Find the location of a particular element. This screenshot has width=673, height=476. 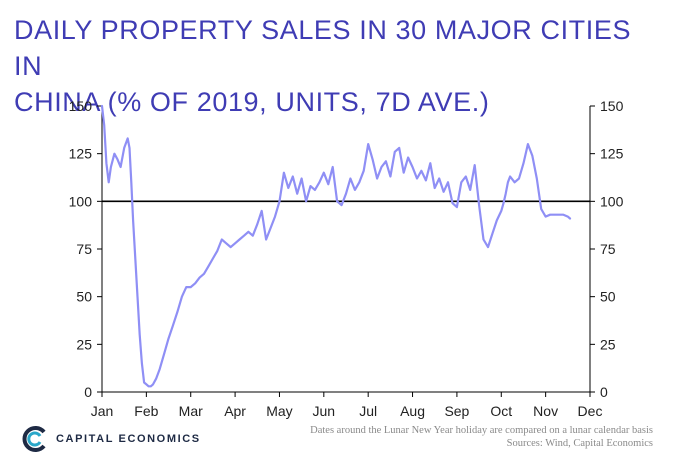

capital-economics-logo-icon is located at coordinates (34, 439).